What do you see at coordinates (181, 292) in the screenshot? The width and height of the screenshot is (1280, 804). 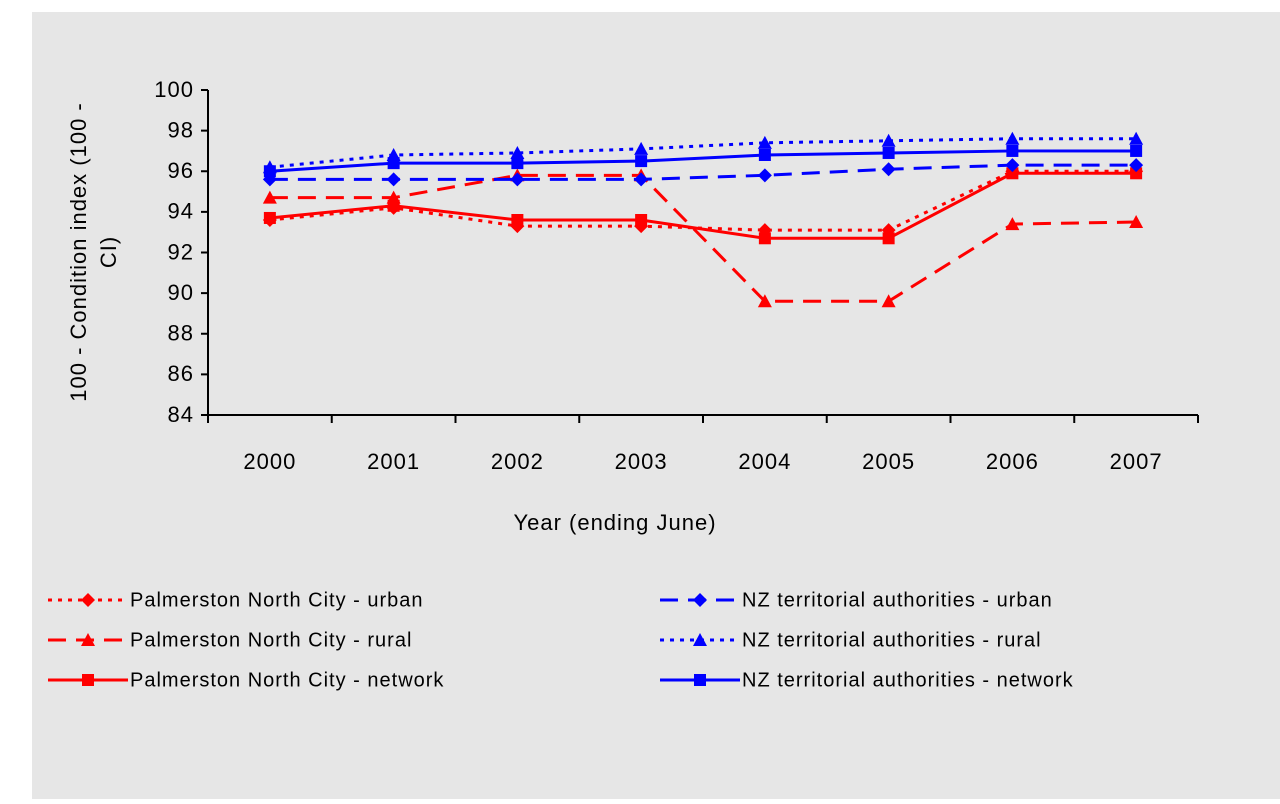 I see `y-tick-label: 90` at bounding box center [181, 292].